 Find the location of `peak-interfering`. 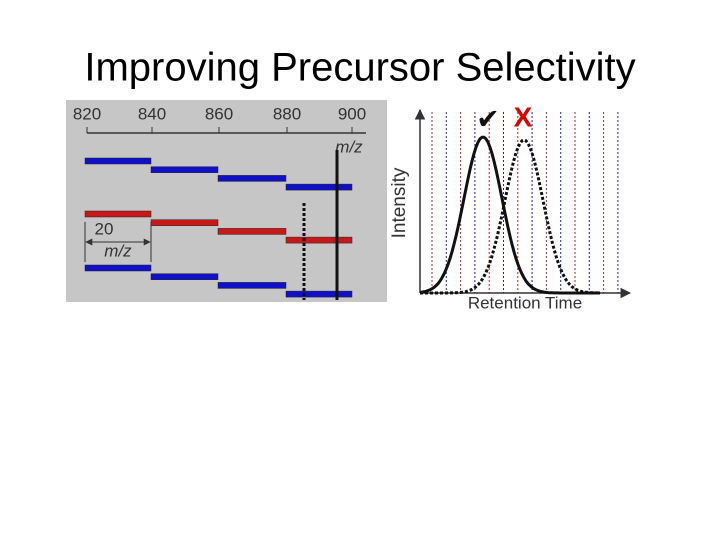

peak-interfering is located at coordinates (510, 216).